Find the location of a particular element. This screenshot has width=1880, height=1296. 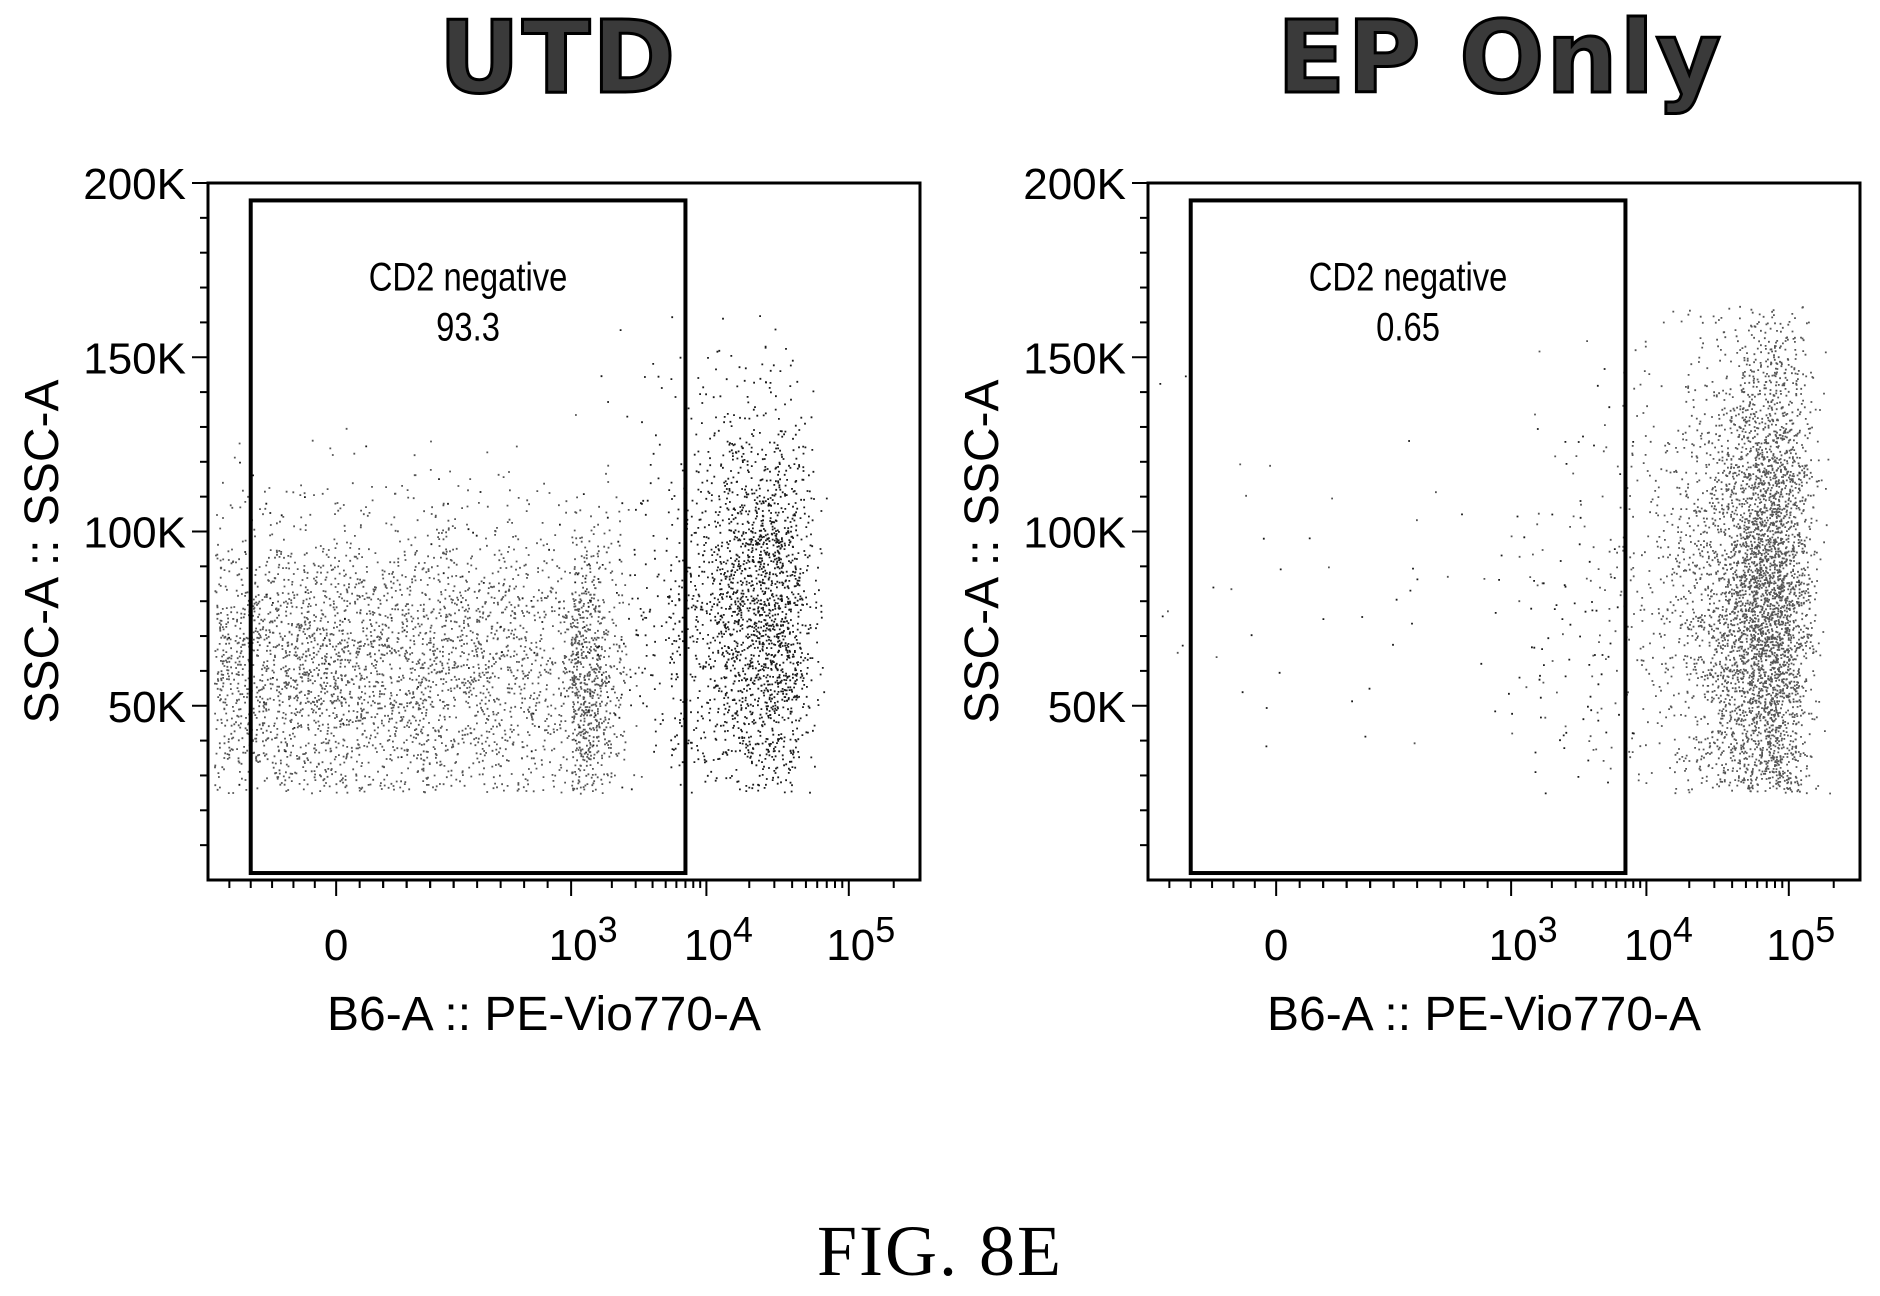

population-1-points is located at coordinates (1397, 581).